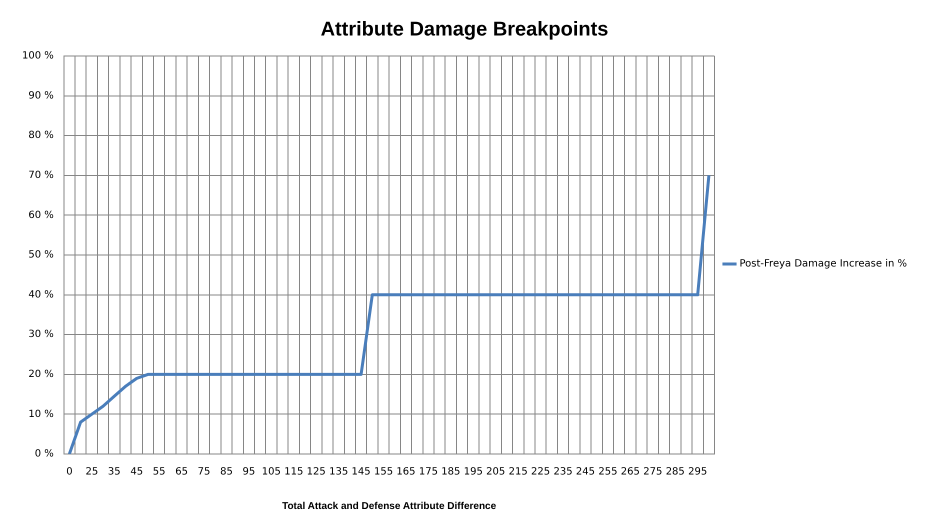 The image size is (935, 528). What do you see at coordinates (69, 472) in the screenshot?
I see `x-tick-label: 0` at bounding box center [69, 472].